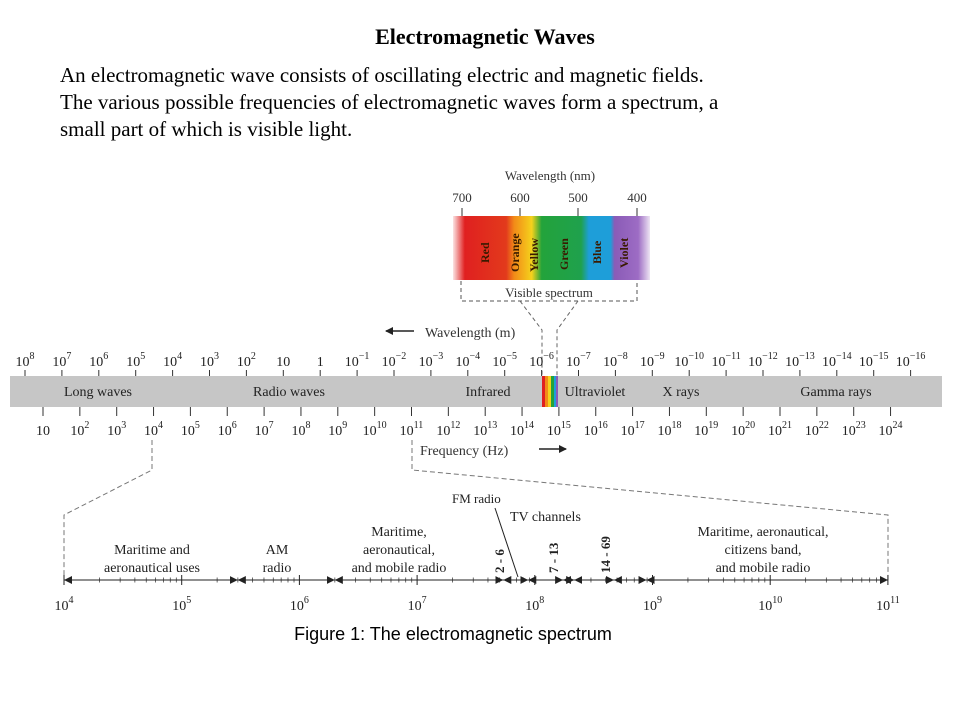 The image size is (960, 720). What do you see at coordinates (412, 429) in the screenshot?
I see `frequency-tick-label: 10¹¹` at bounding box center [412, 429].